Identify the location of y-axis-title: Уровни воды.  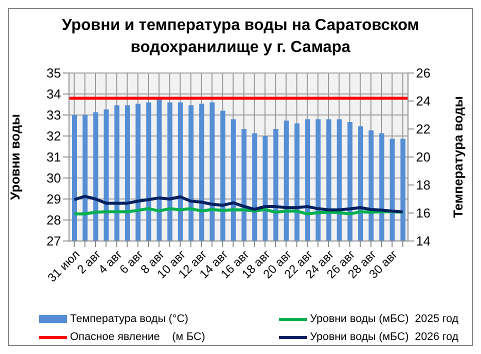
(15, 157).